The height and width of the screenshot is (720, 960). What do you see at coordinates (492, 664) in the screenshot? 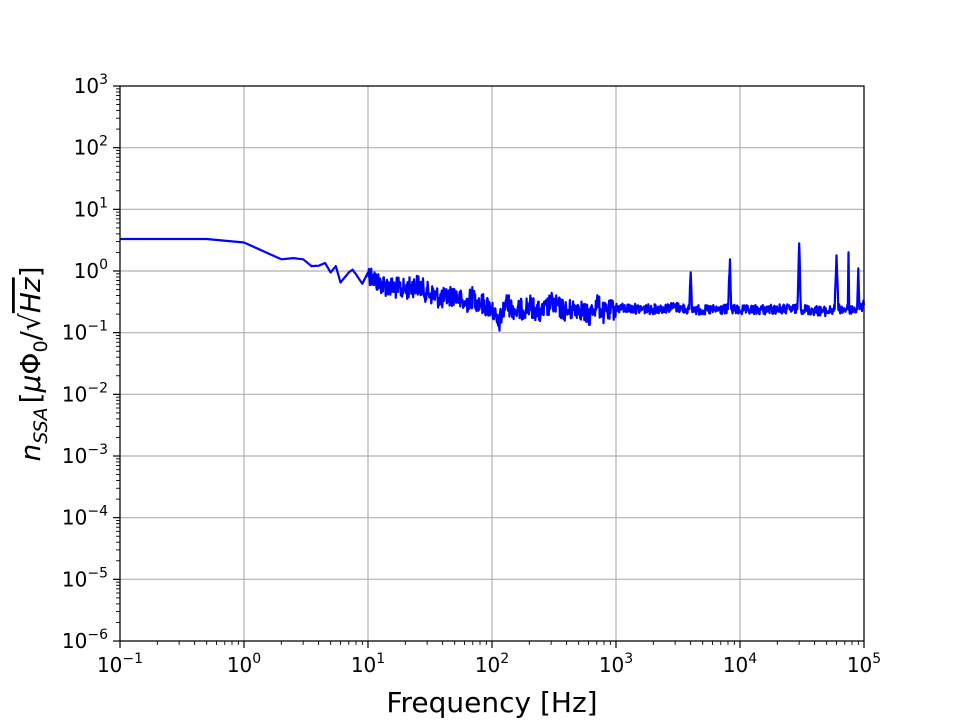
I see `x-tick-label: 10²` at bounding box center [492, 664].